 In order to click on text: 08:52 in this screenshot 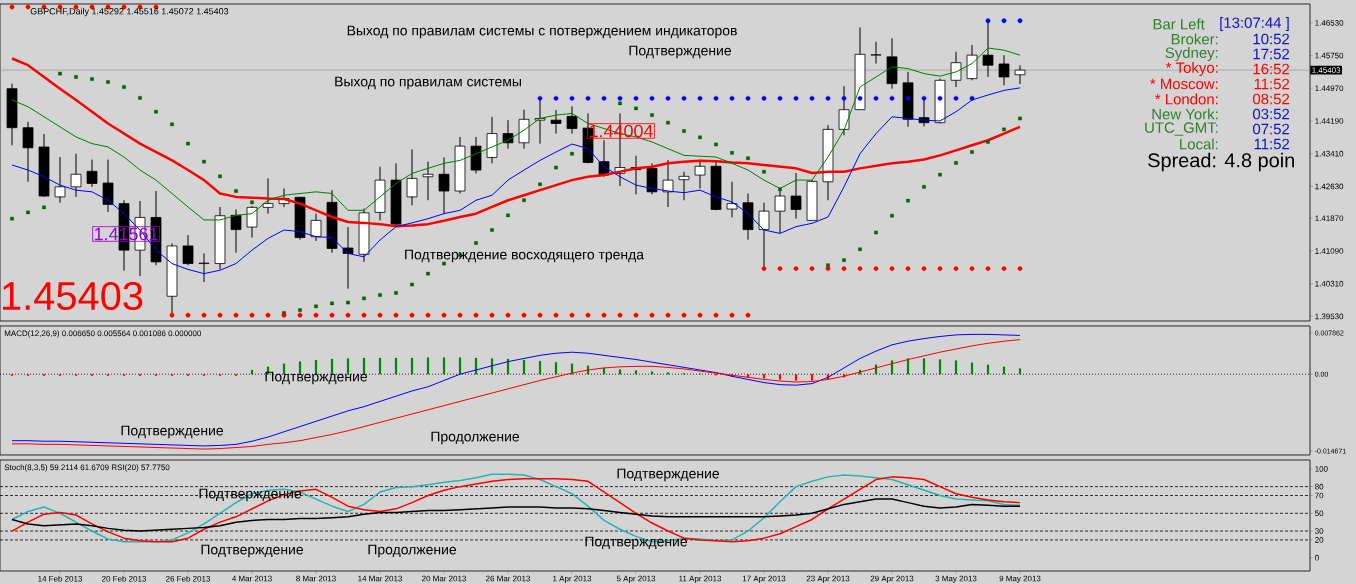, I will do `click(1271, 99)`.